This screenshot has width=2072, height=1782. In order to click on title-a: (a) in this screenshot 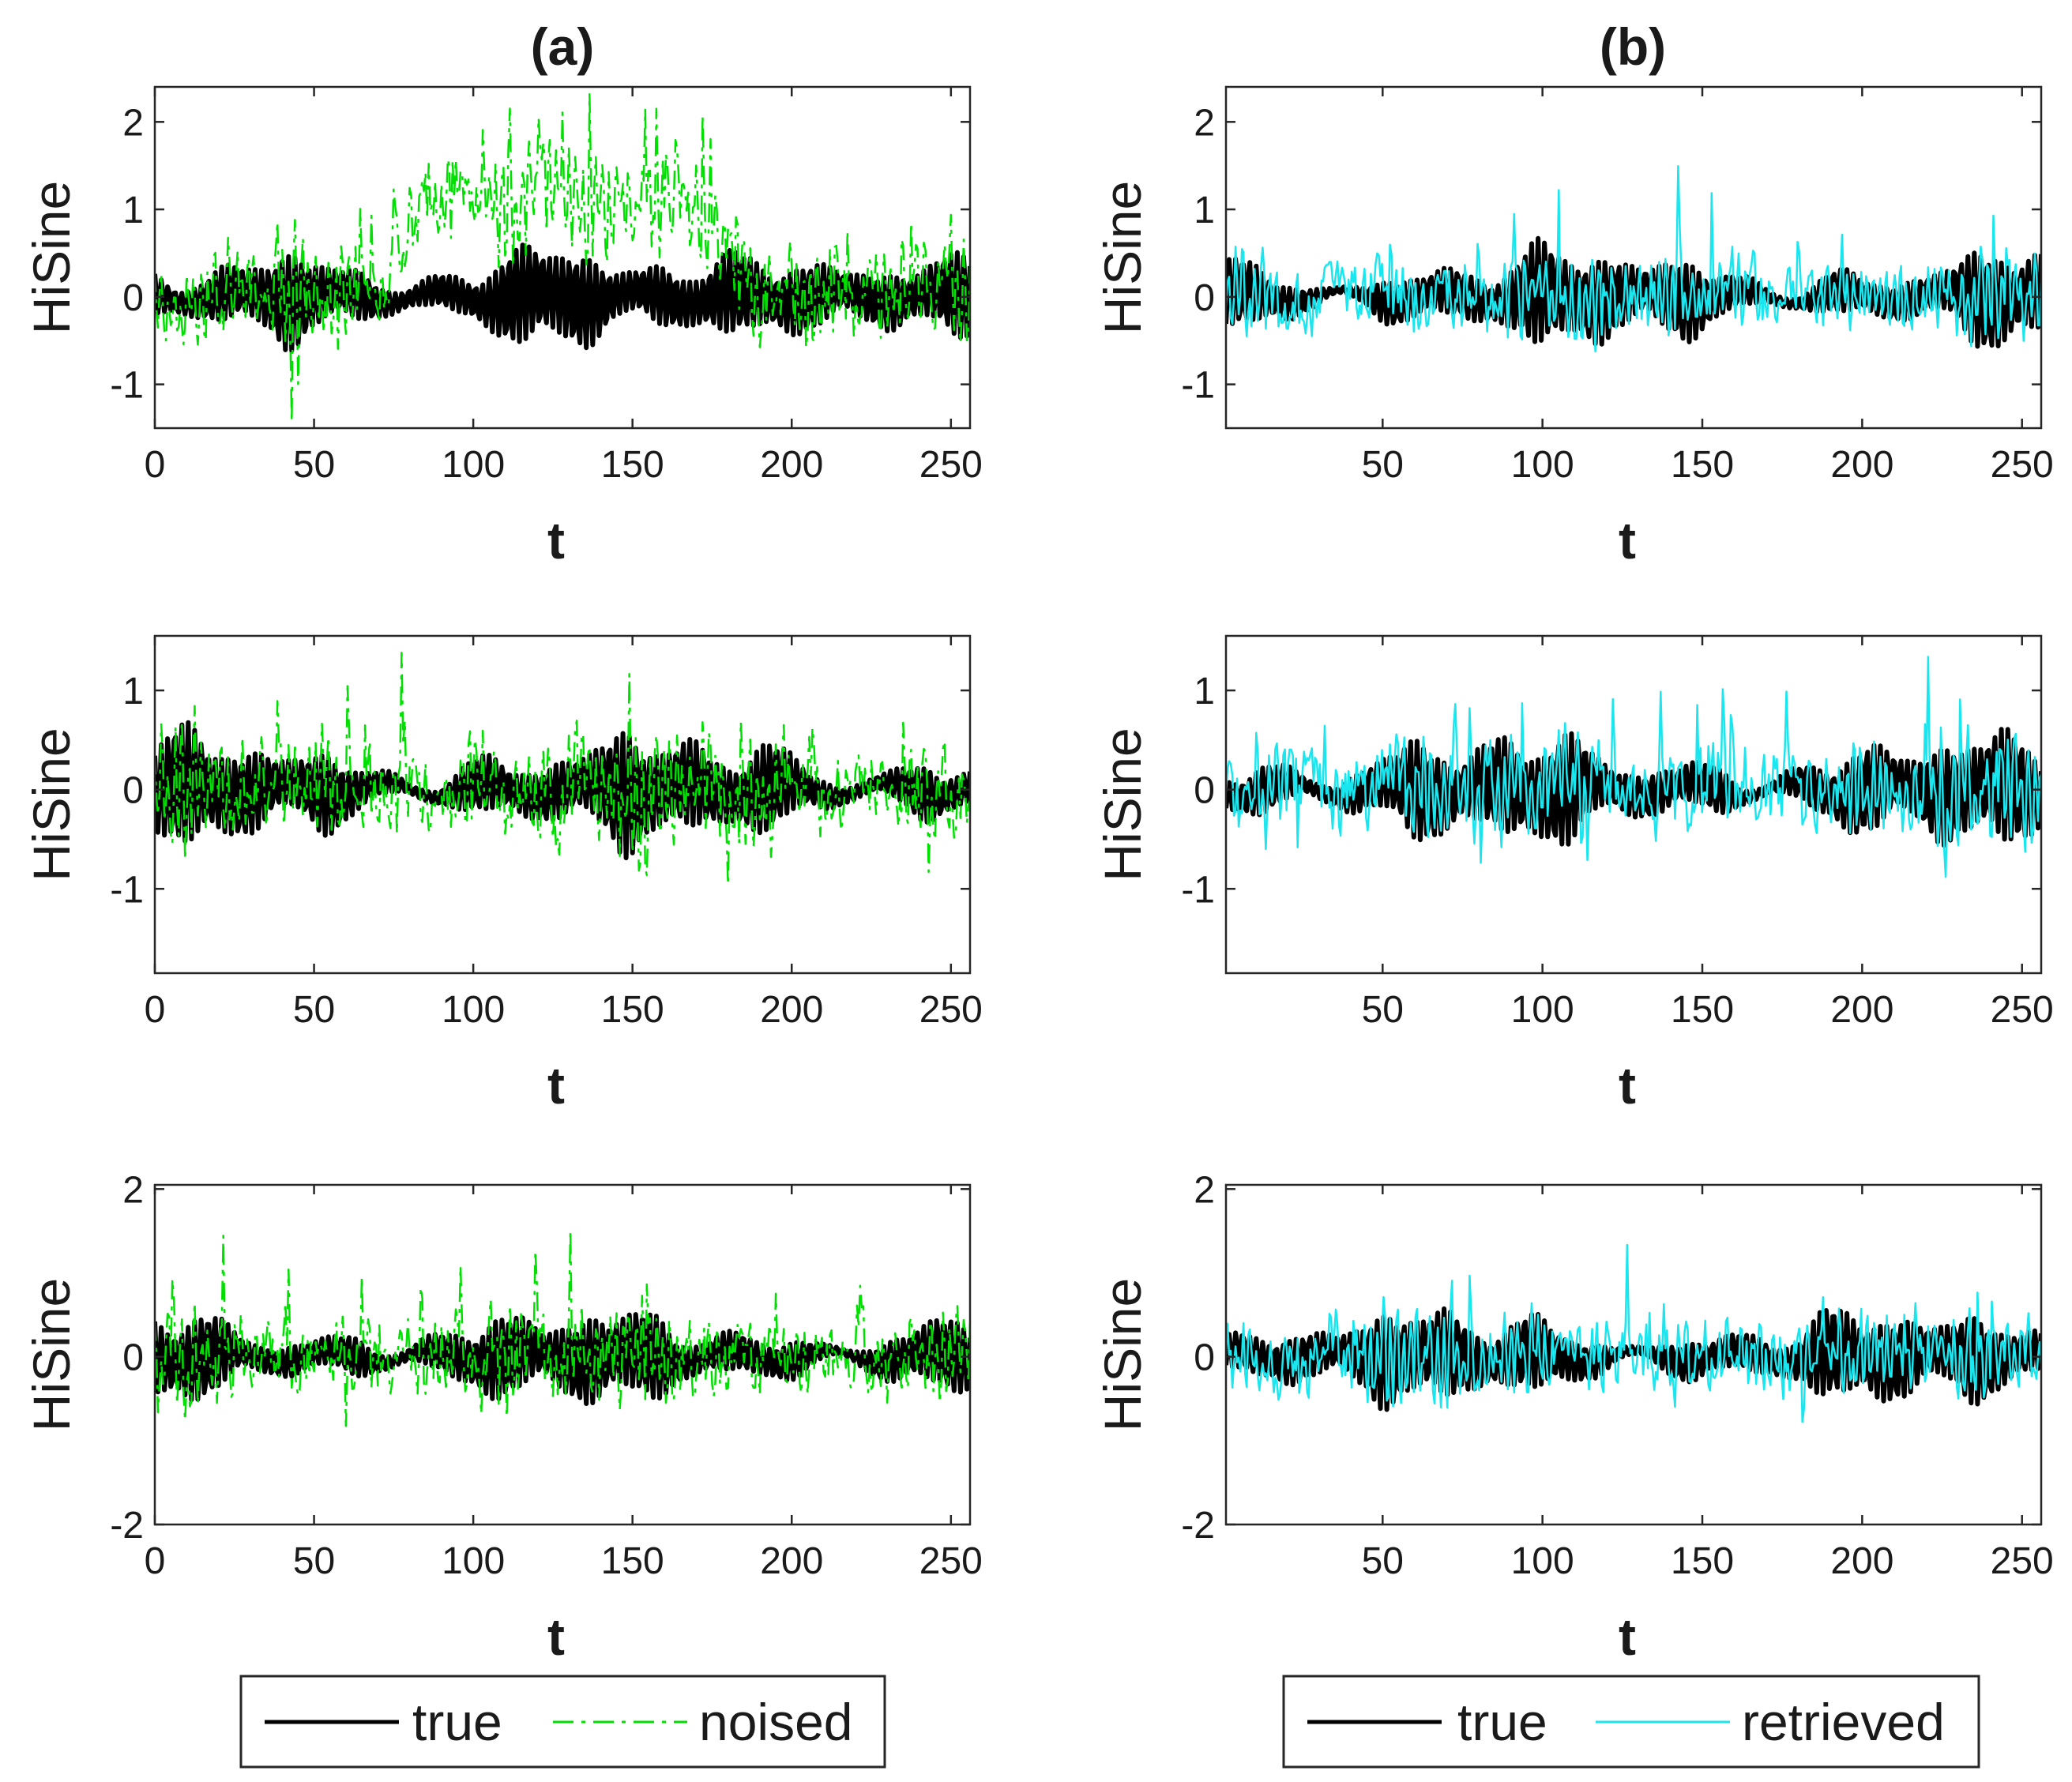, I will do `click(563, 46)`.